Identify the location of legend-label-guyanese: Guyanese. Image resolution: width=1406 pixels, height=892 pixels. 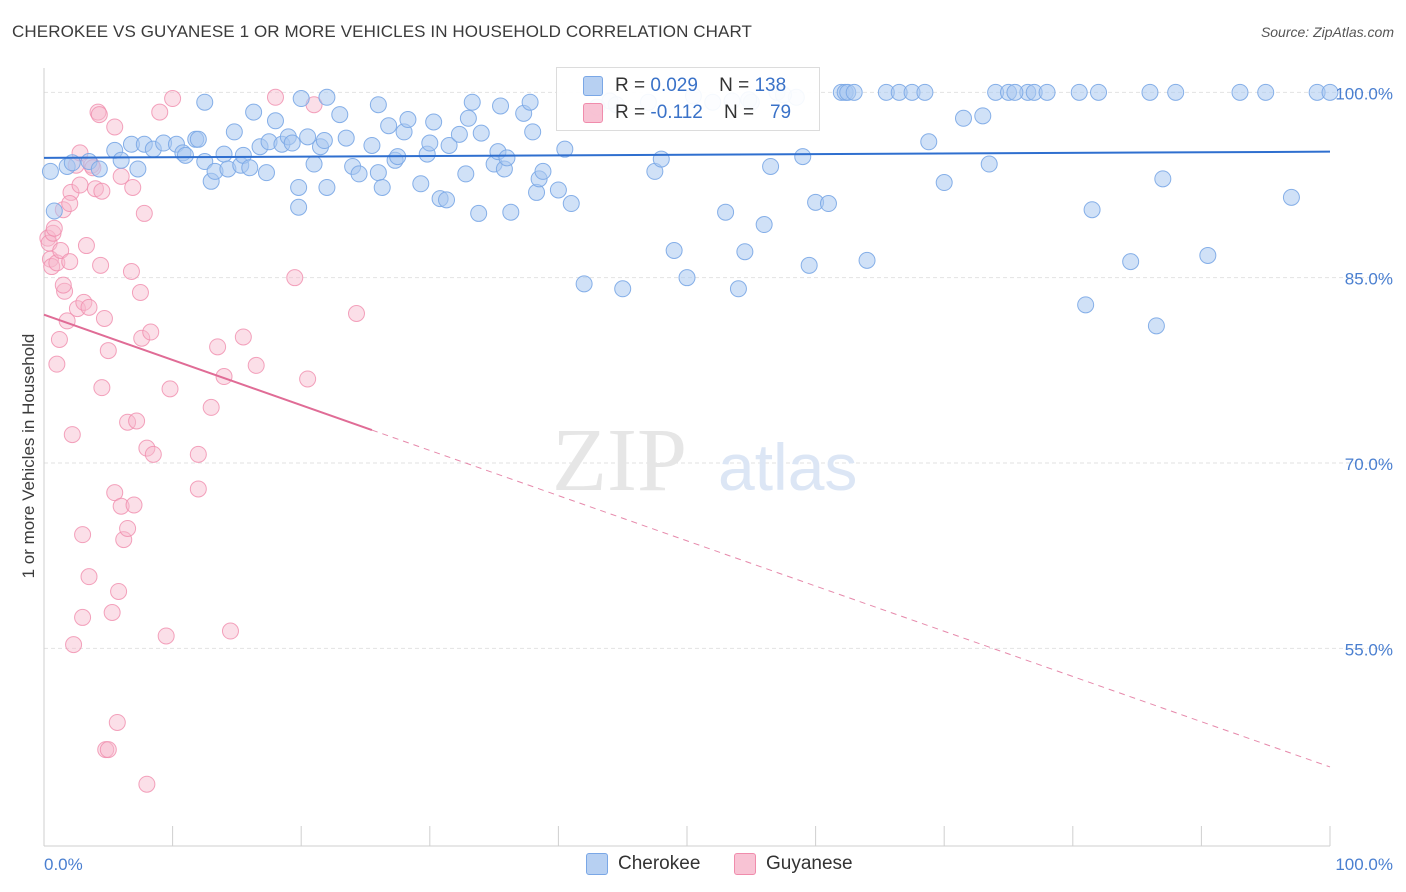
(809, 863).